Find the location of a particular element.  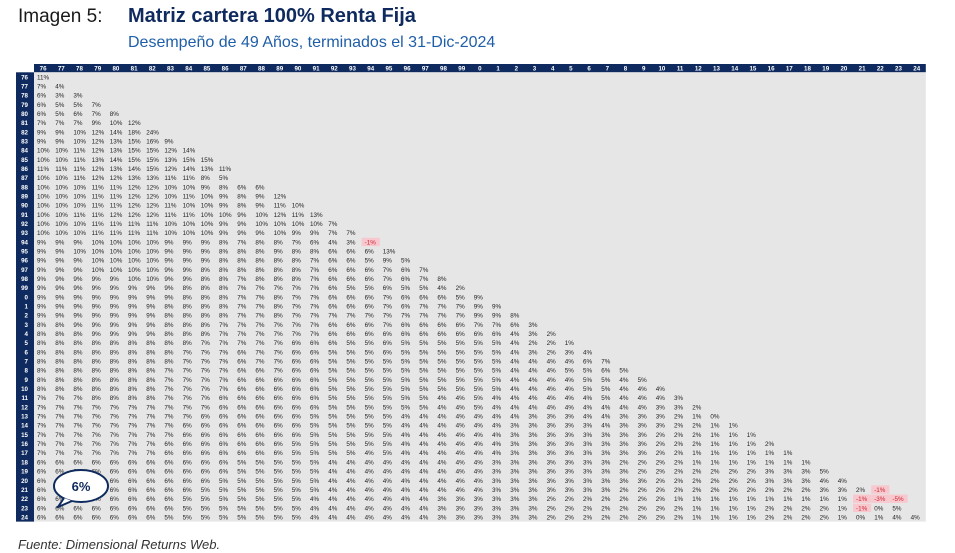

column-header: 92 is located at coordinates (334, 69).